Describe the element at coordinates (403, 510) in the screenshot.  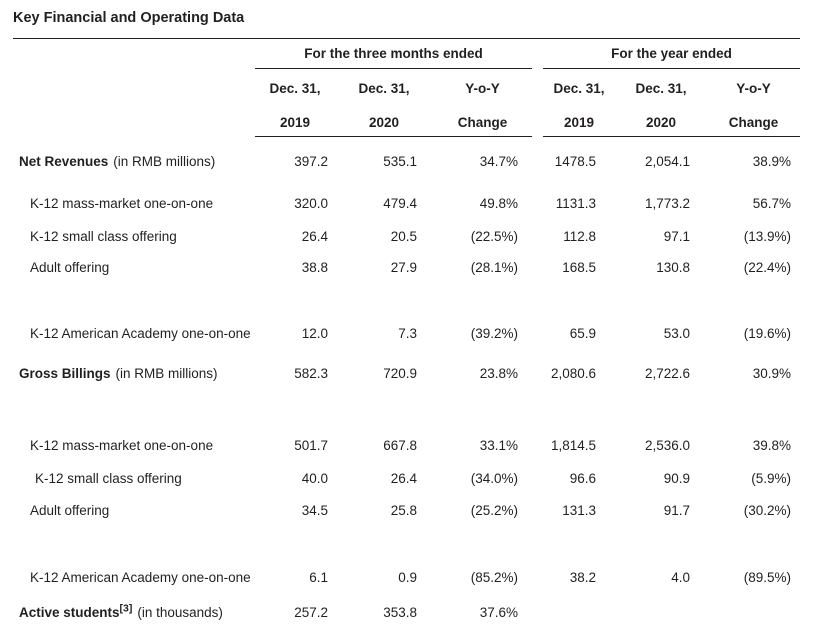
I see `value-cell: 25.8` at that location.